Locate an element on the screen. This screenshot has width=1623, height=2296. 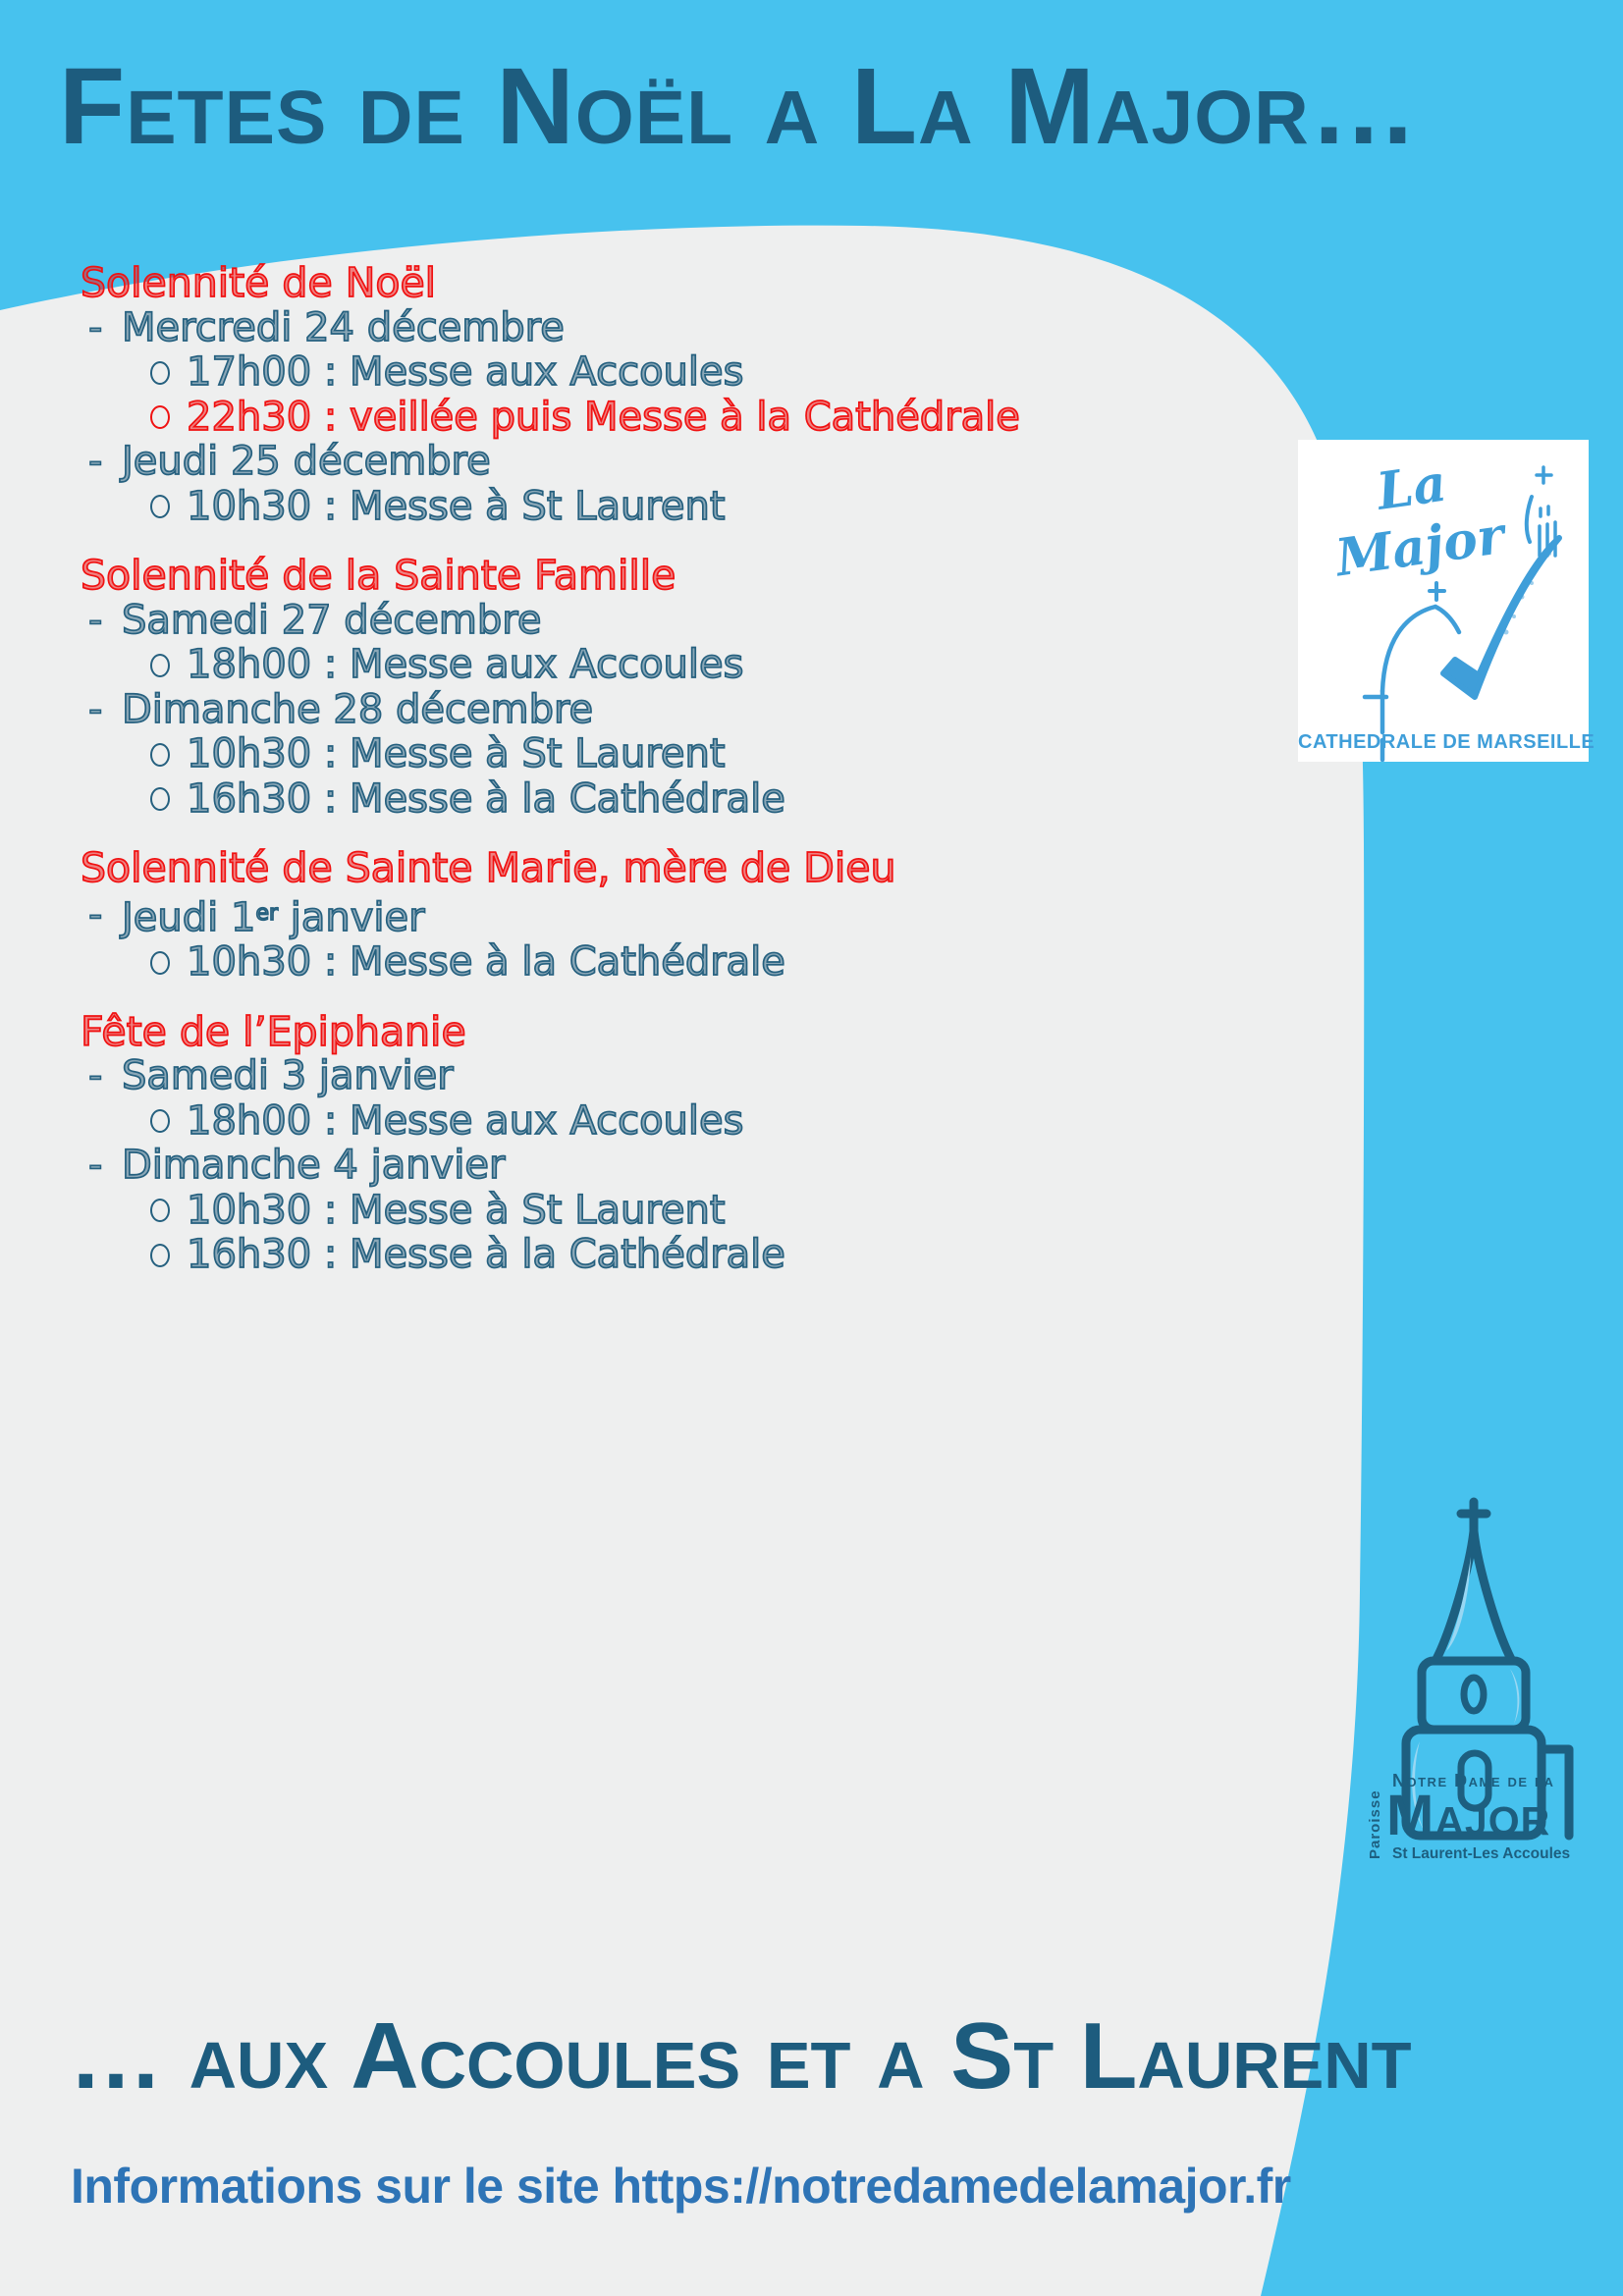
schedule-item-text: Jeudi 25 décembre is located at coordinates (306, 461).